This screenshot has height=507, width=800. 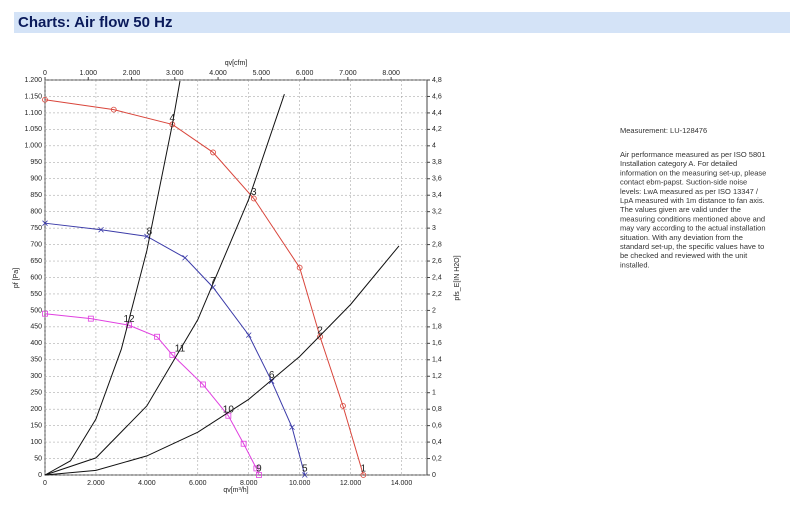 What do you see at coordinates (681, 237) in the screenshot?
I see `note-line: situation. With any deviation from the` at bounding box center [681, 237].